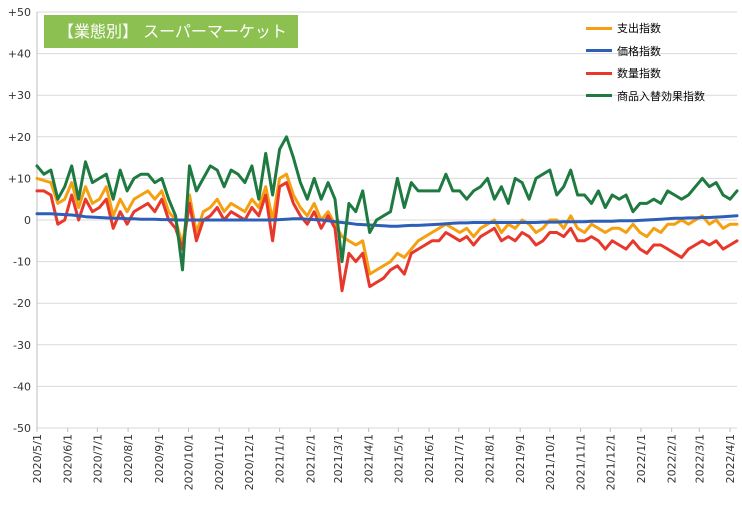 Image resolution: width=742 pixels, height=509 pixels. I want to click on x-tick-label: 2022/1/1, so click(641, 458).